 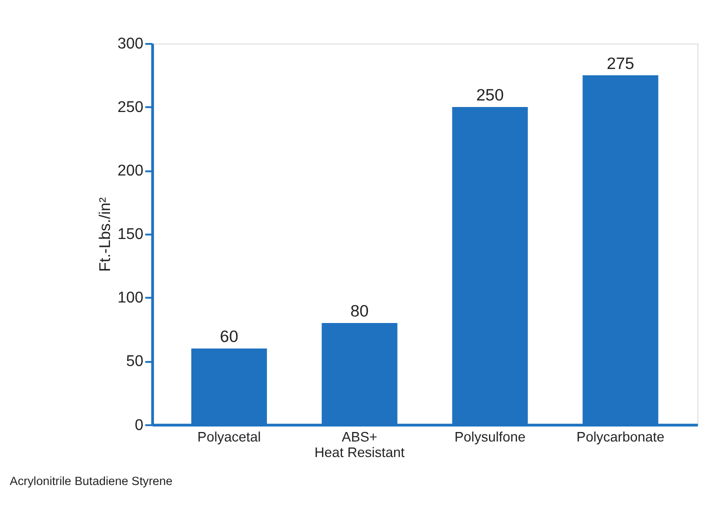 I want to click on x-tick-label: ABS+ Heat Resistant, so click(x=359, y=445).